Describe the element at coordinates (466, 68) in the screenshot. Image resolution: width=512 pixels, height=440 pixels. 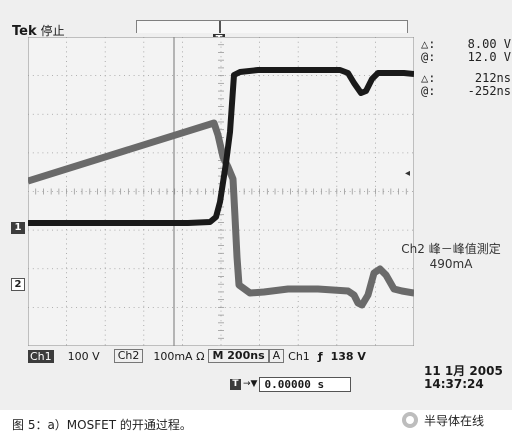
I see `cursor-readout: △: 8.00 V @: 12.0 V △: 212ns @: -252ns` at that location.